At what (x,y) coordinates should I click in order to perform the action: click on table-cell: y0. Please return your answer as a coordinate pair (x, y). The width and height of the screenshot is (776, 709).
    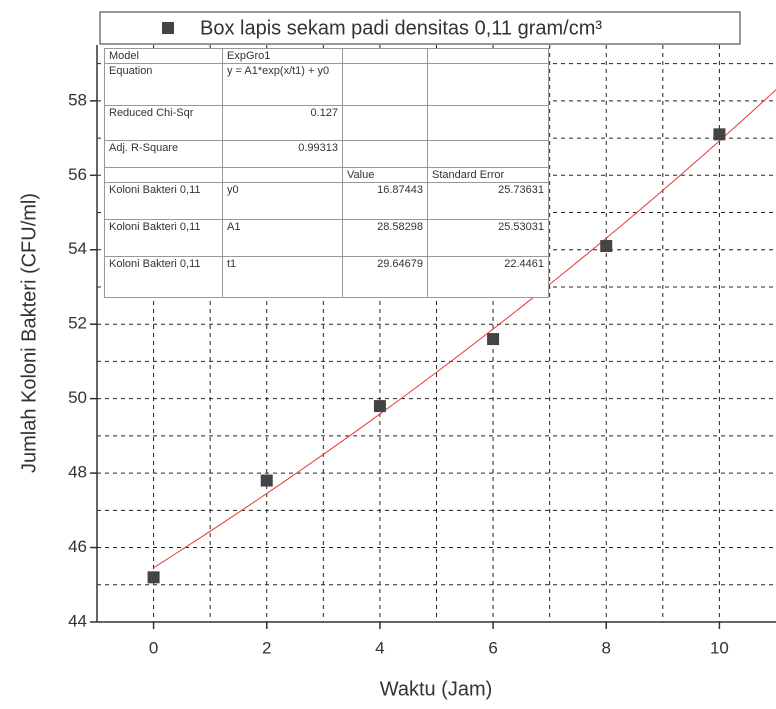
    Looking at the image, I should click on (282, 201).